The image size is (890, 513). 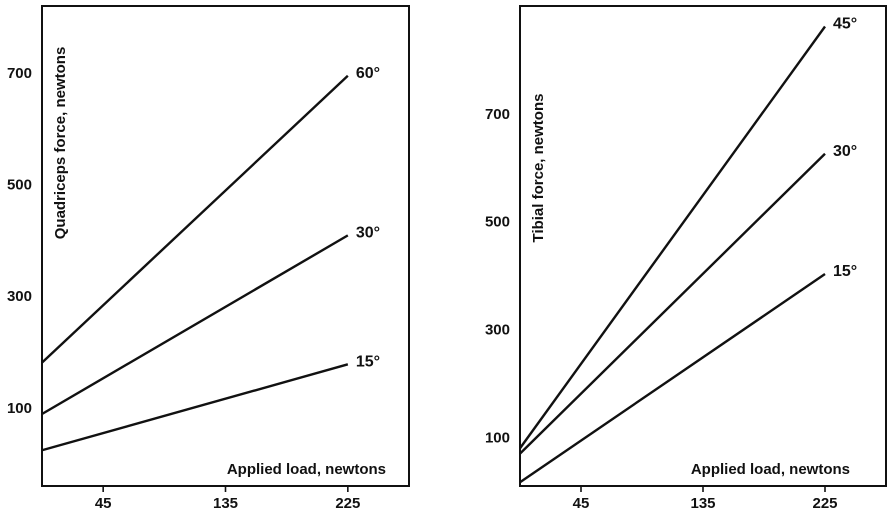 I want to click on y-axis-label: Tibial force, newtons, so click(x=538, y=168).